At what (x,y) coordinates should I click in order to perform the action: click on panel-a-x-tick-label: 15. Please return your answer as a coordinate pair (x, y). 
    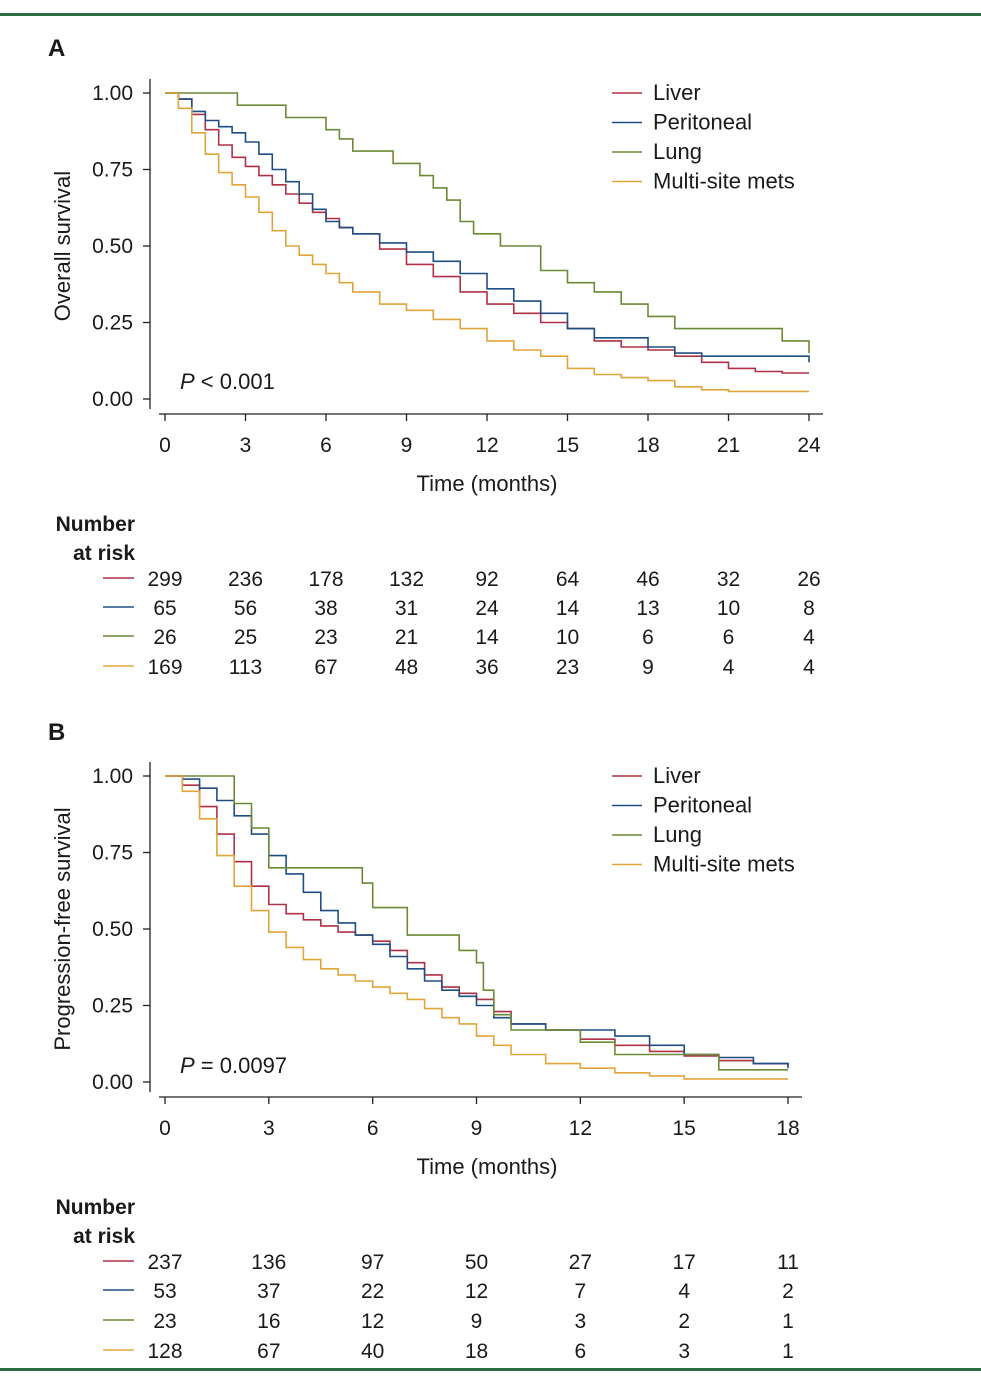
    Looking at the image, I should click on (567, 445).